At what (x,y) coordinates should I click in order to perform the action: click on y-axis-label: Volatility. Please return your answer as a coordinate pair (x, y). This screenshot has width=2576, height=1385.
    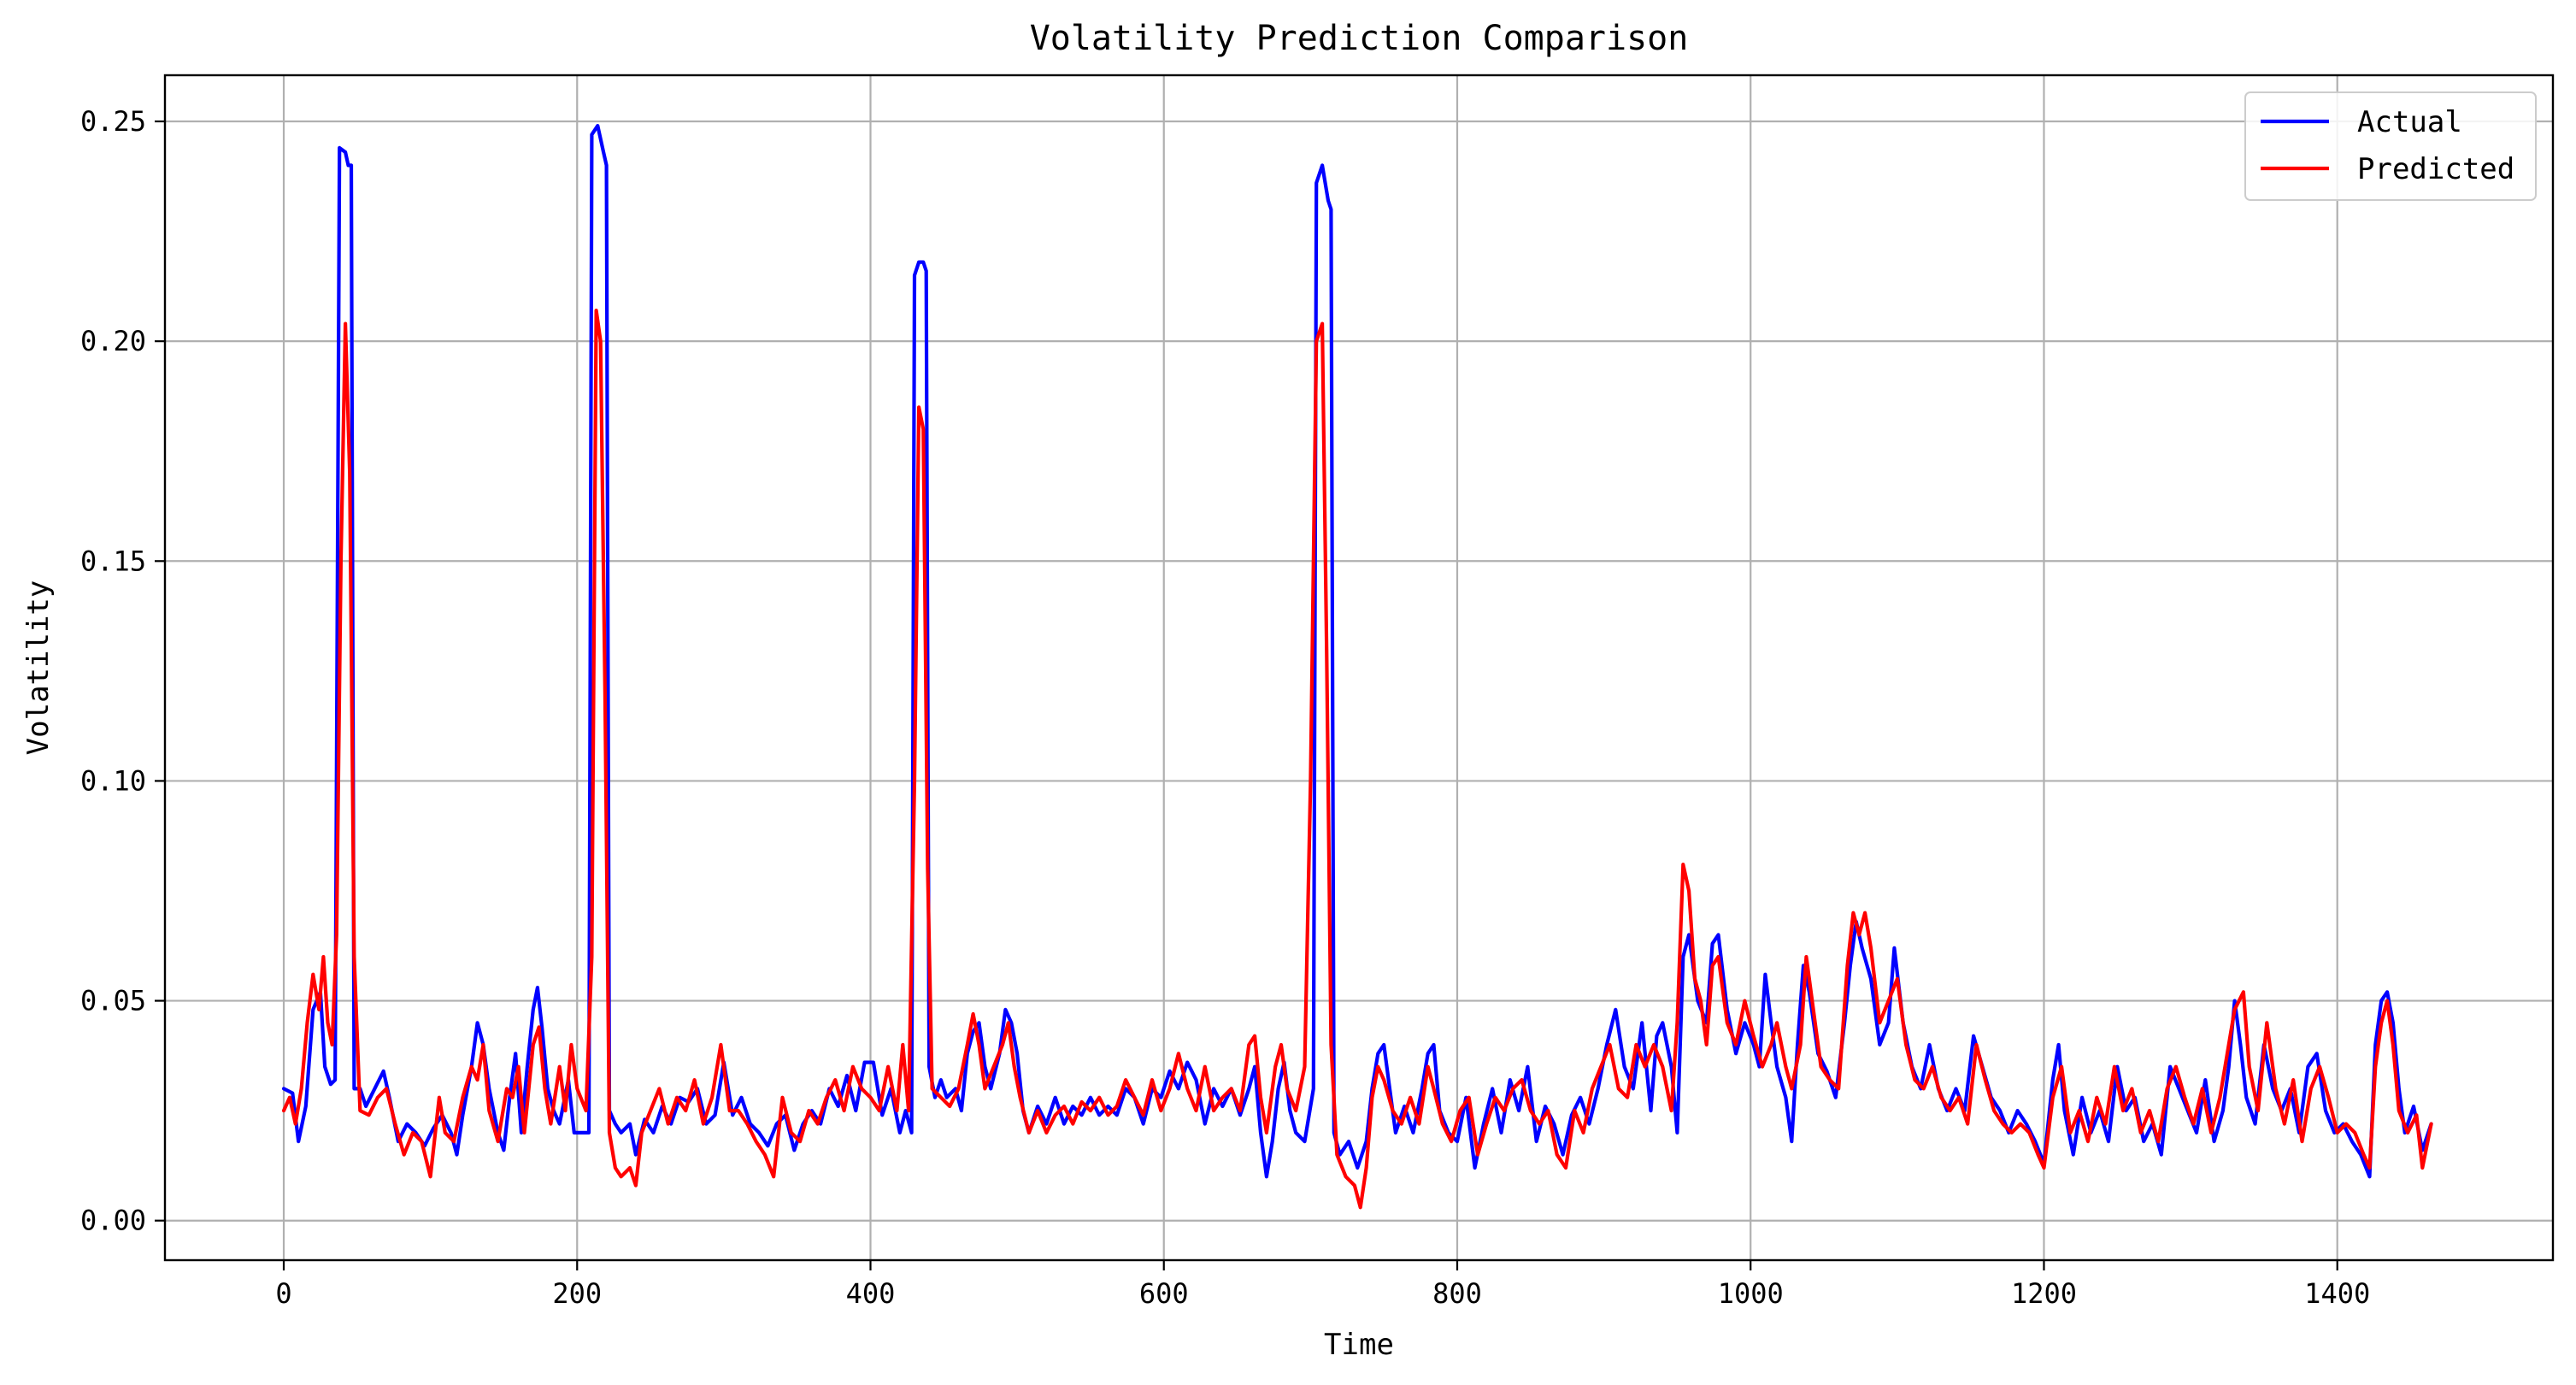
    Looking at the image, I should click on (38, 668).